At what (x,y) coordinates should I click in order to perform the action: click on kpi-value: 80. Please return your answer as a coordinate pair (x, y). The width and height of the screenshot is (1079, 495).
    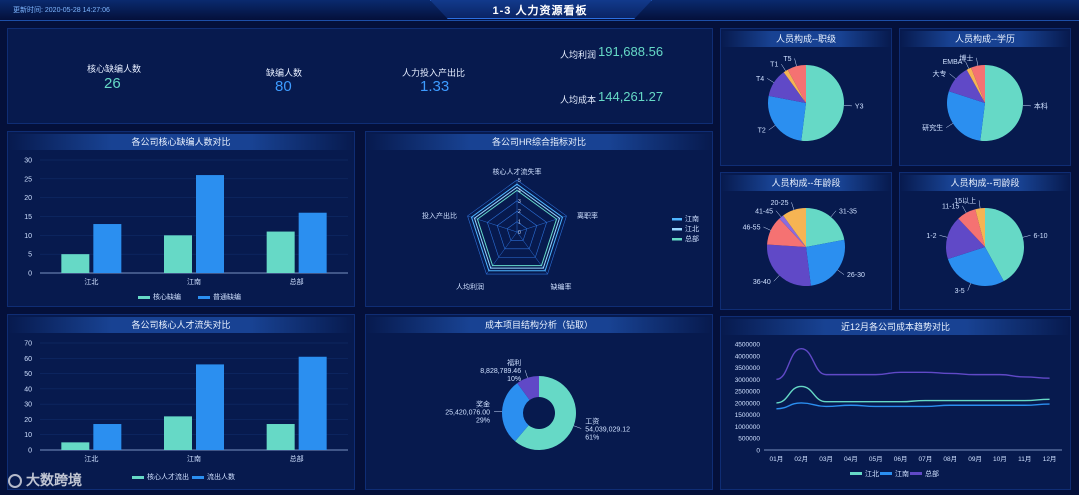
    Looking at the image, I should click on (283, 86).